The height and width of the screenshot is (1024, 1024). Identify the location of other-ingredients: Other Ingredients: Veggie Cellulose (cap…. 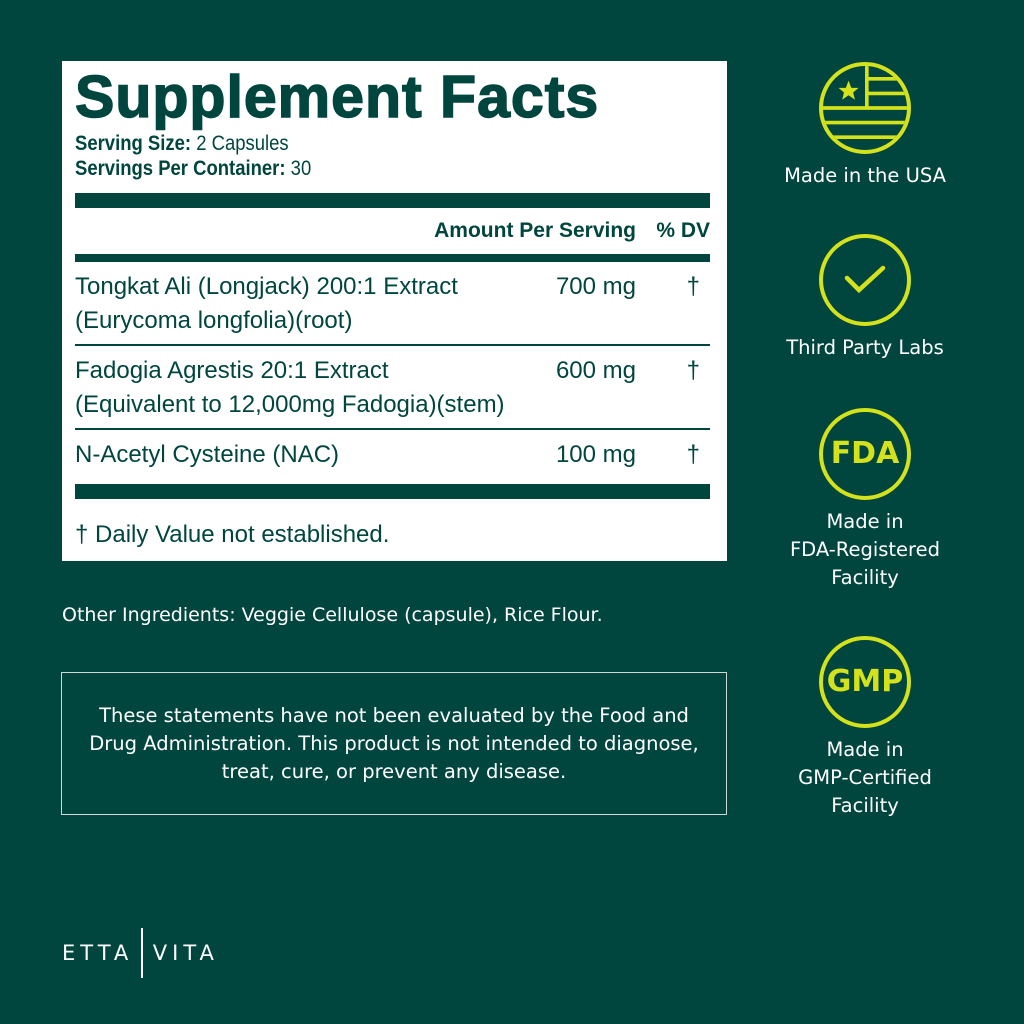
(332, 615).